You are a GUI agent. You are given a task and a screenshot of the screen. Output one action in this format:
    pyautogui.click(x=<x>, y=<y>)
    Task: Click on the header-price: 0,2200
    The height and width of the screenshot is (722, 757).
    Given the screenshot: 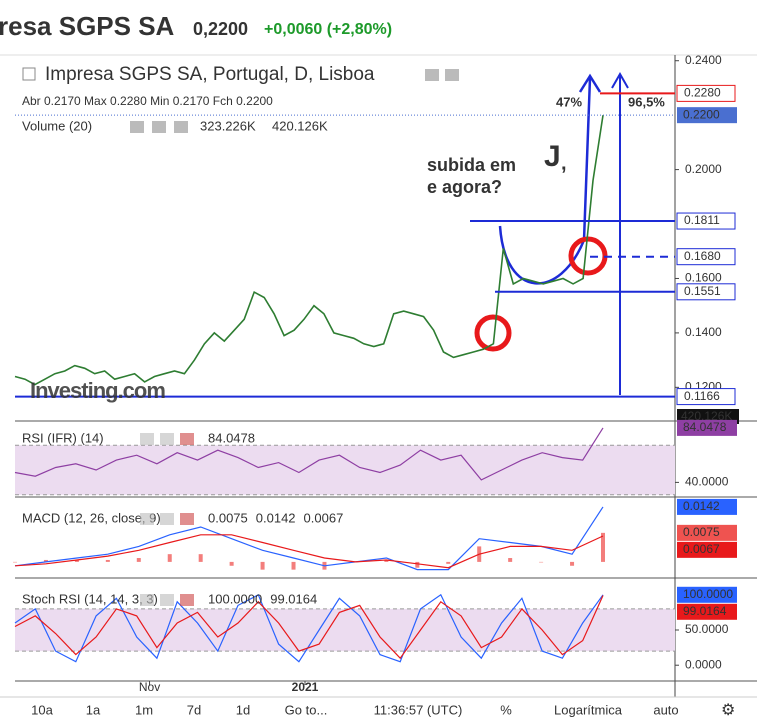 What is the action you would take?
    pyautogui.click(x=220, y=29)
    